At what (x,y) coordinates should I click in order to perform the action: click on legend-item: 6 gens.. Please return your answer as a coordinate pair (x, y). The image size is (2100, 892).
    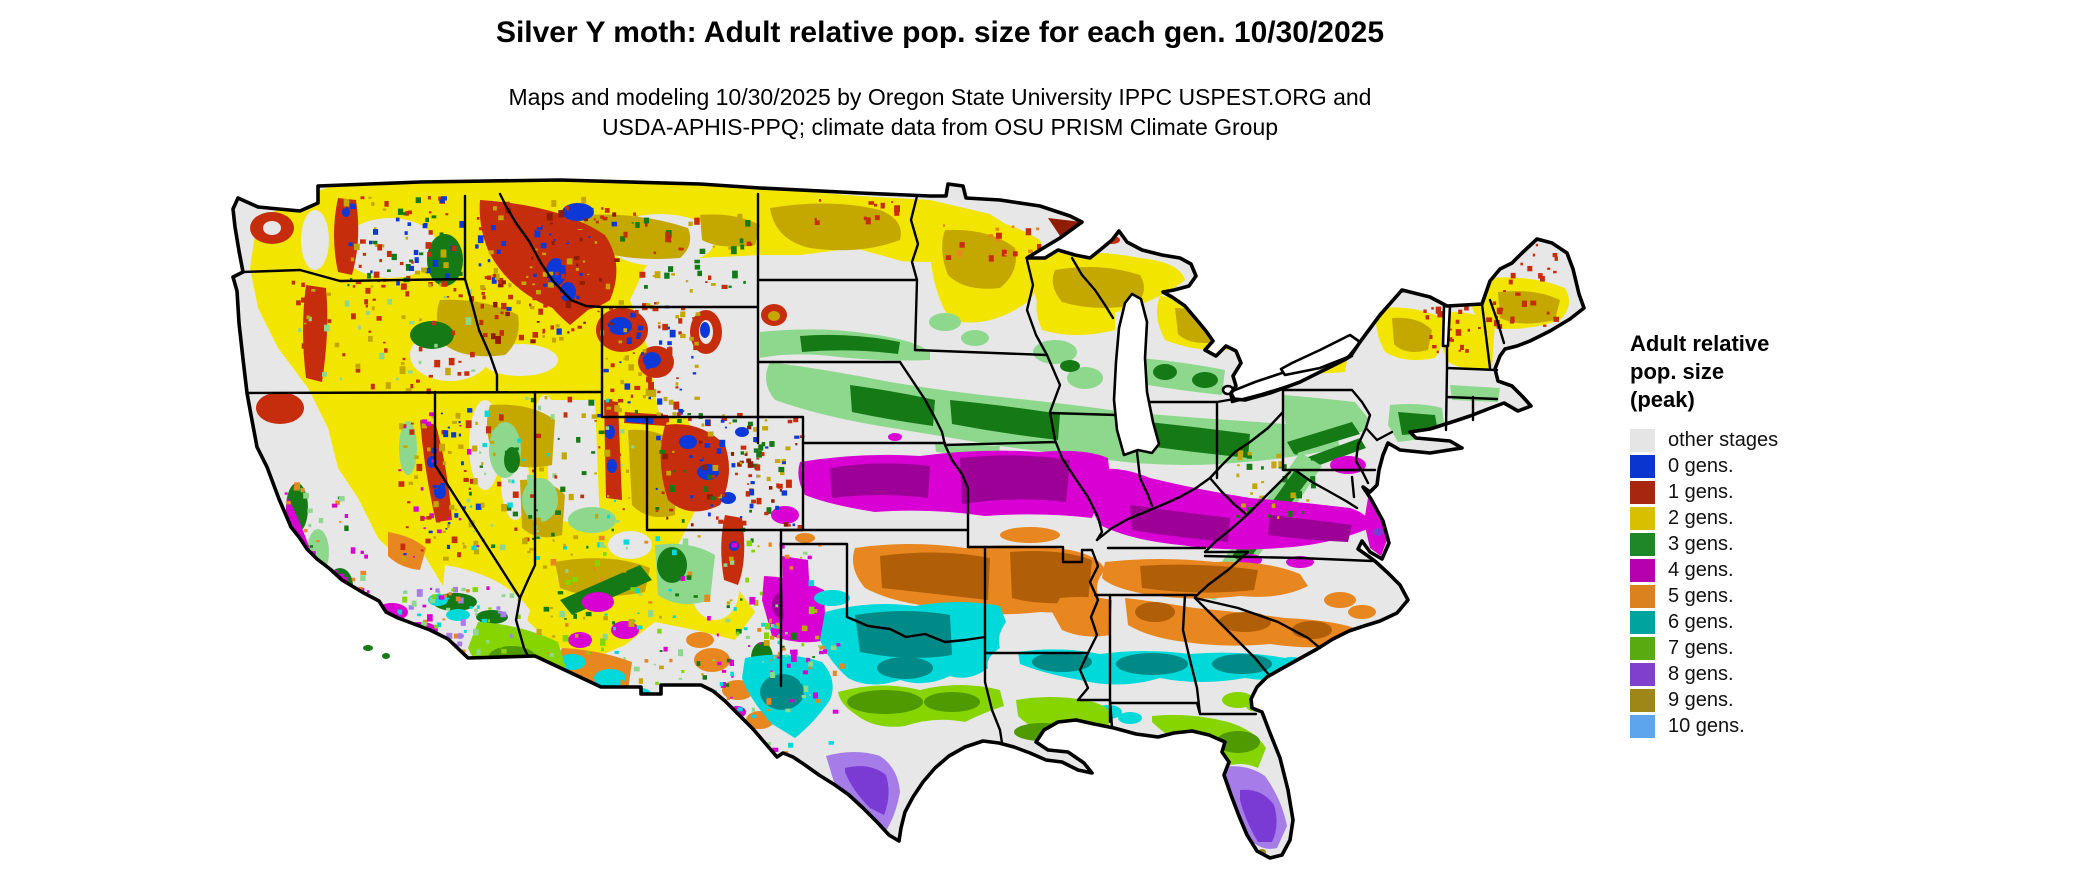
    Looking at the image, I should click on (1745, 622).